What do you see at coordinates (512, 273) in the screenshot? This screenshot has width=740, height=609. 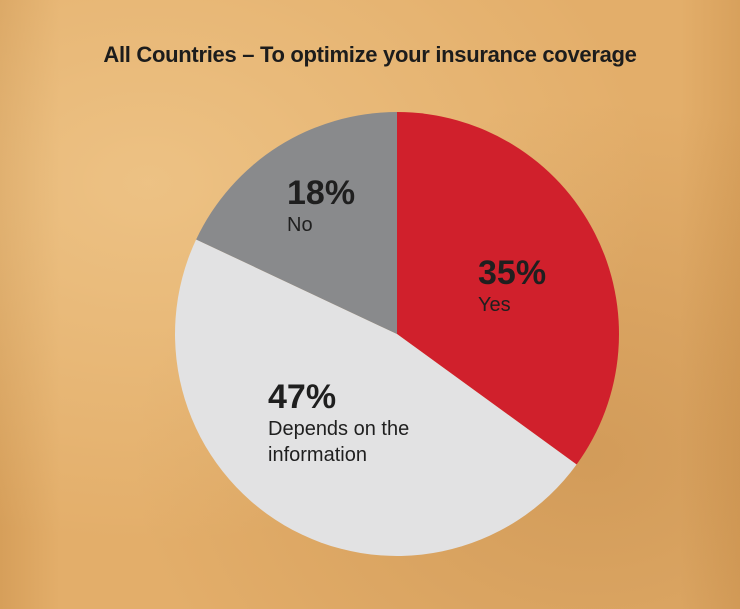 I see `slice-value-label: 35%` at bounding box center [512, 273].